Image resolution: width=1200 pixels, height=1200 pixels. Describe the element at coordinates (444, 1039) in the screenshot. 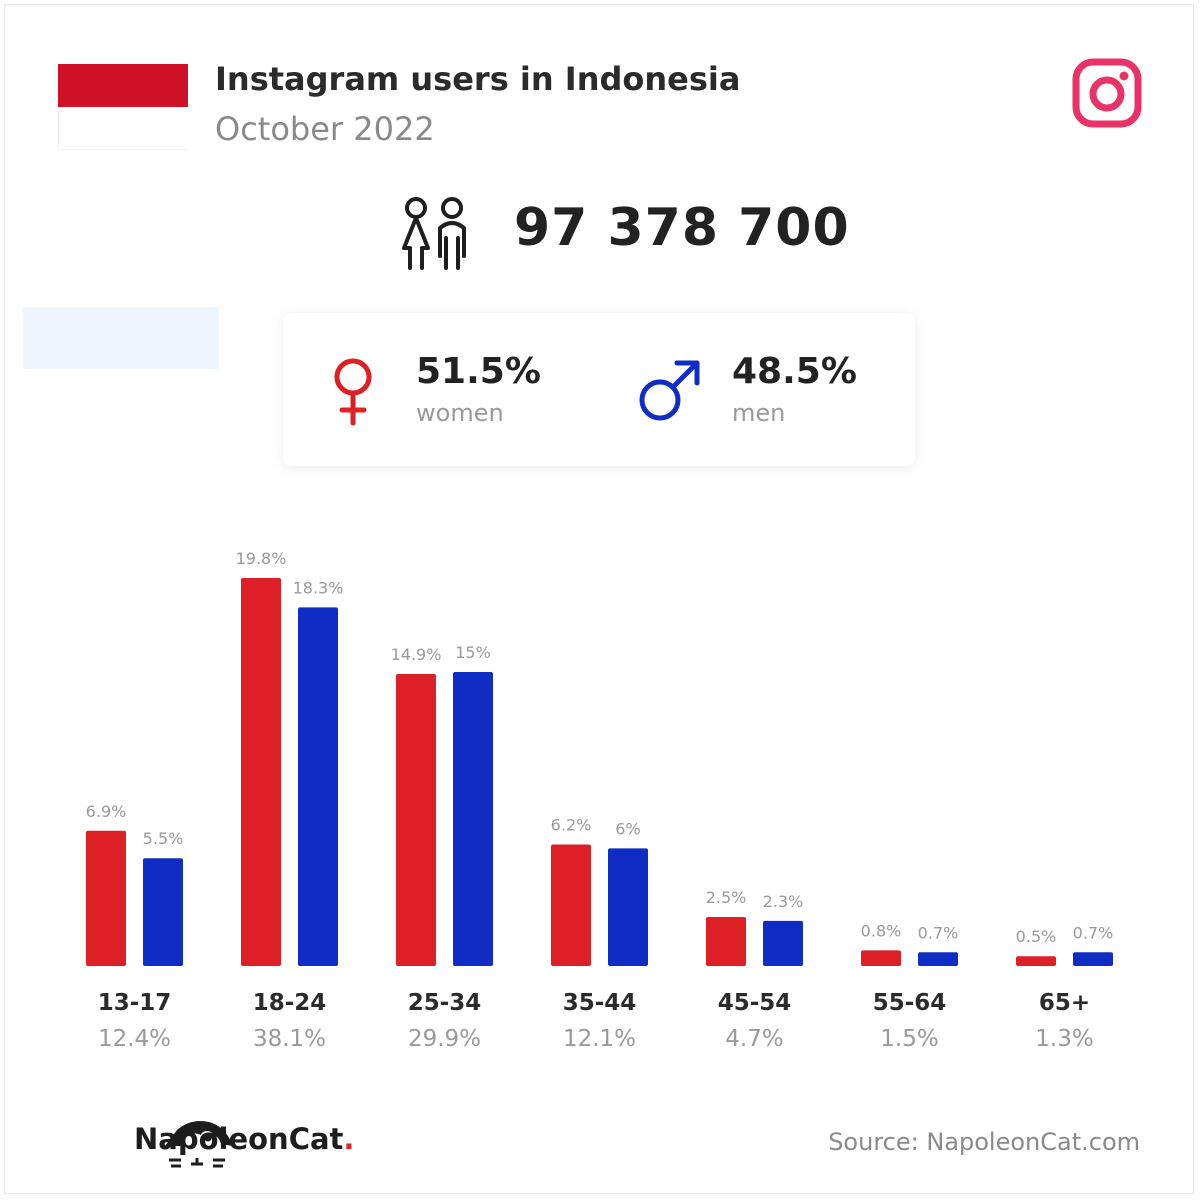

I see `category-total-25-34: 29.9%` at that location.